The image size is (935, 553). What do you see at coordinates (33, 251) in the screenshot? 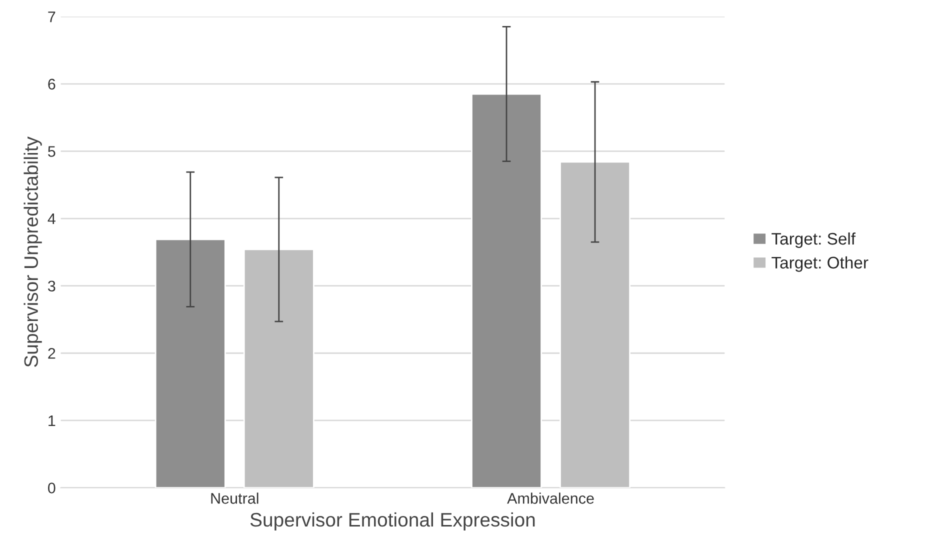
I see `y-axis-title: Supervisor Unpredictability` at bounding box center [33, 251].